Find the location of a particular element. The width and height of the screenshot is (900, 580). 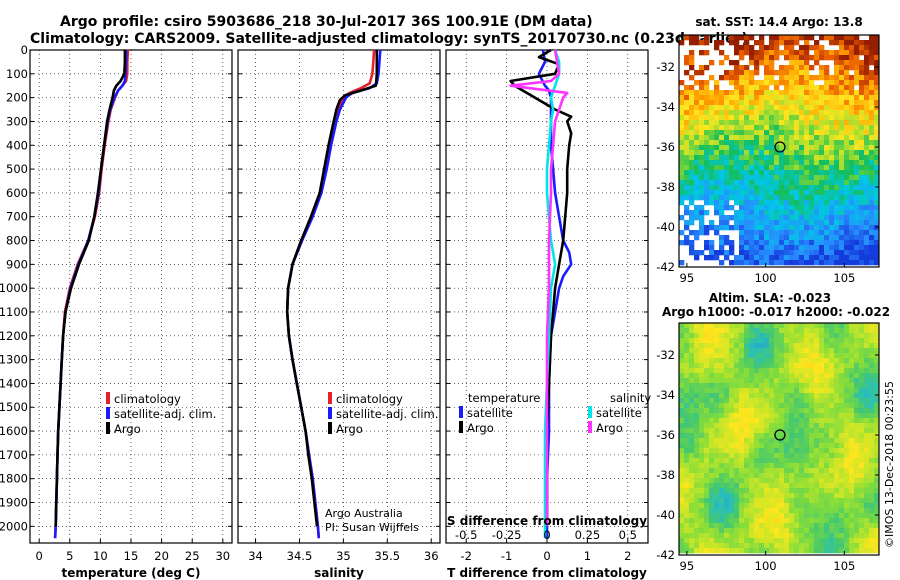

legend-s-satellite-label: satellite is located at coordinates (619, 413).